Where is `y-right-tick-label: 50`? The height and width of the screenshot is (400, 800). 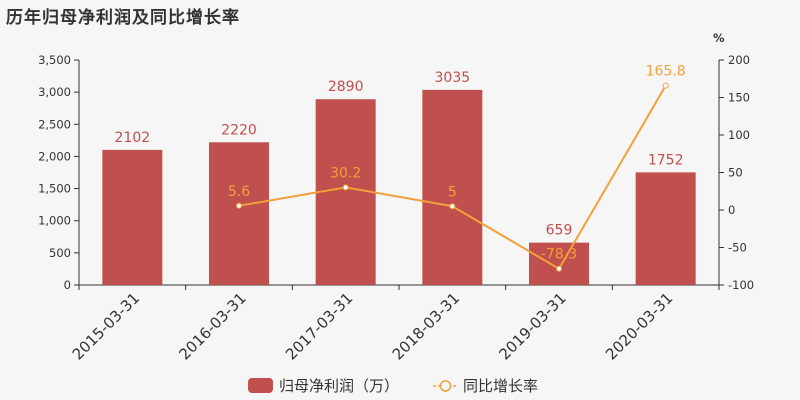 y-right-tick-label: 50 is located at coordinates (735, 173).